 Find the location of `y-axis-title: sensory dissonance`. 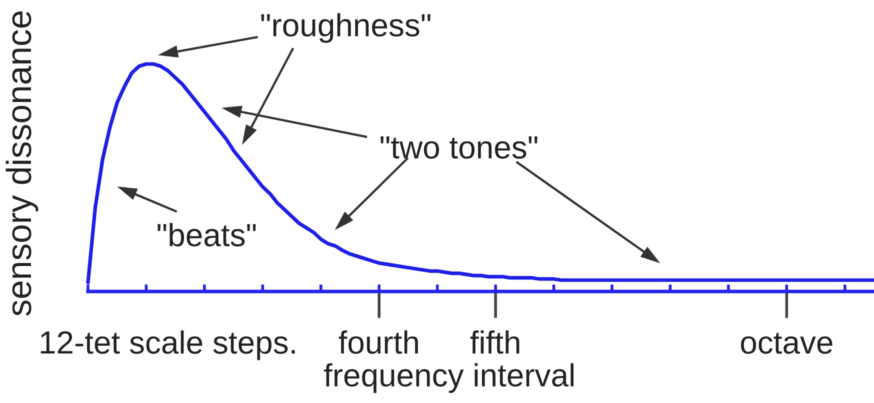

y-axis-title: sensory dissonance is located at coordinates (22, 163).